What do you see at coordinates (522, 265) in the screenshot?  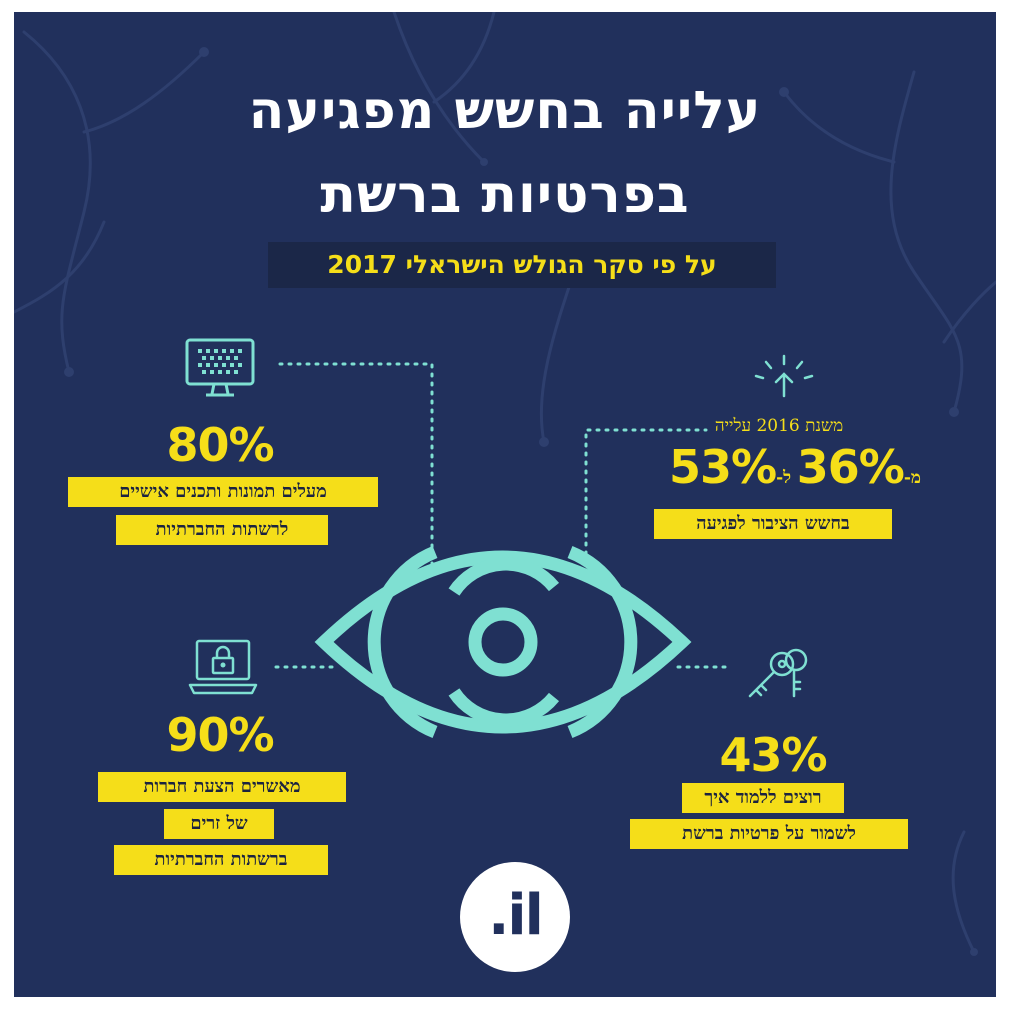 I see `subtitle: על פי סקר הגולש הישראלי 2017` at bounding box center [522, 265].